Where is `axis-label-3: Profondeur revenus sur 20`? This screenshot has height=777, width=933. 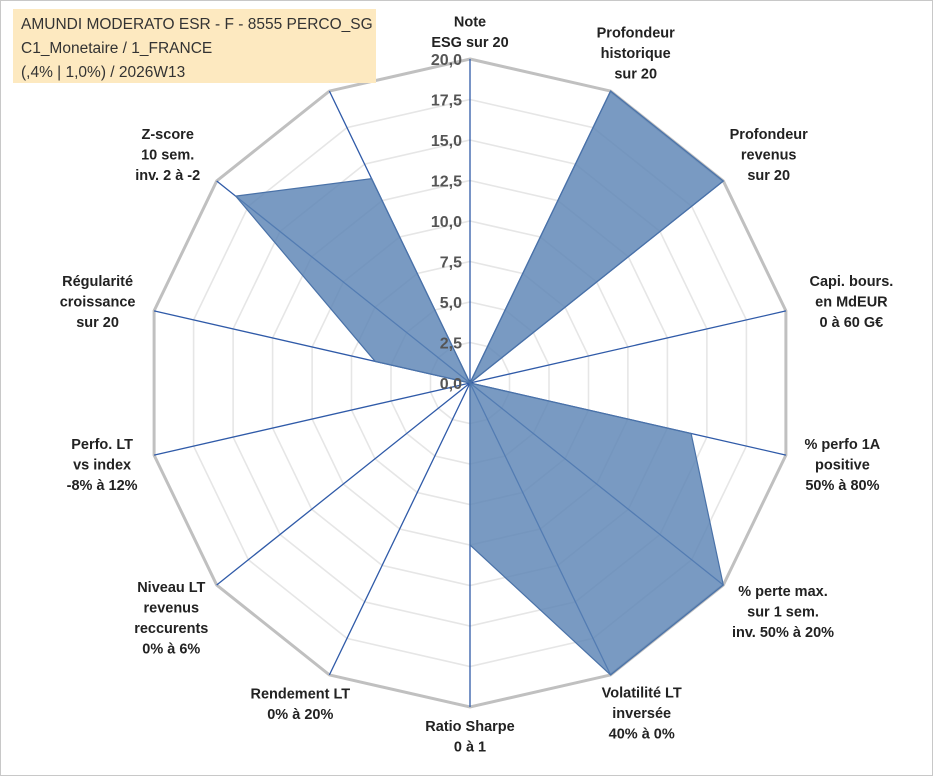
axis-label-3: Profondeur revenus sur 20 is located at coordinates (769, 155).